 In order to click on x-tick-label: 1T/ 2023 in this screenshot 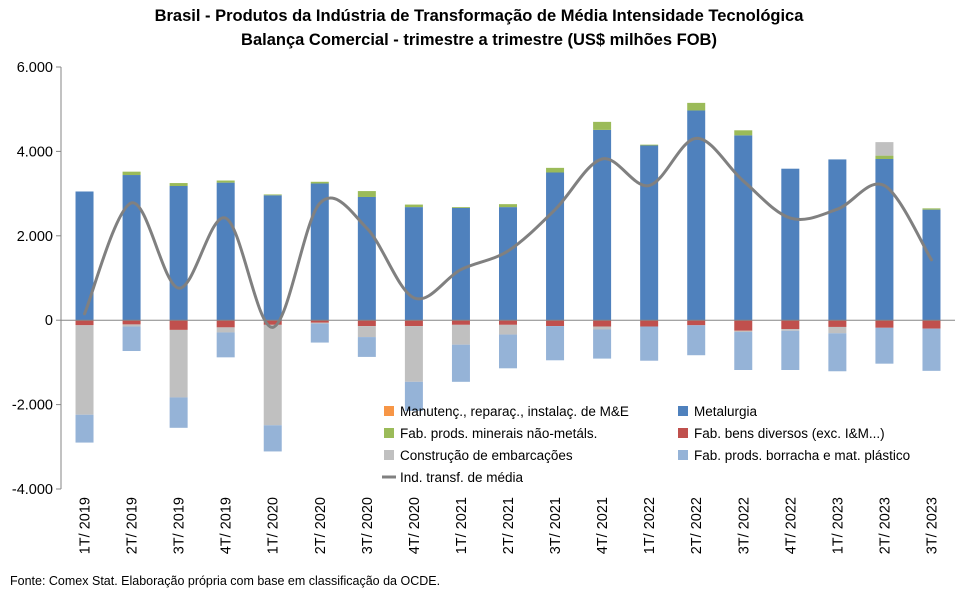, I will do `click(838, 525)`.